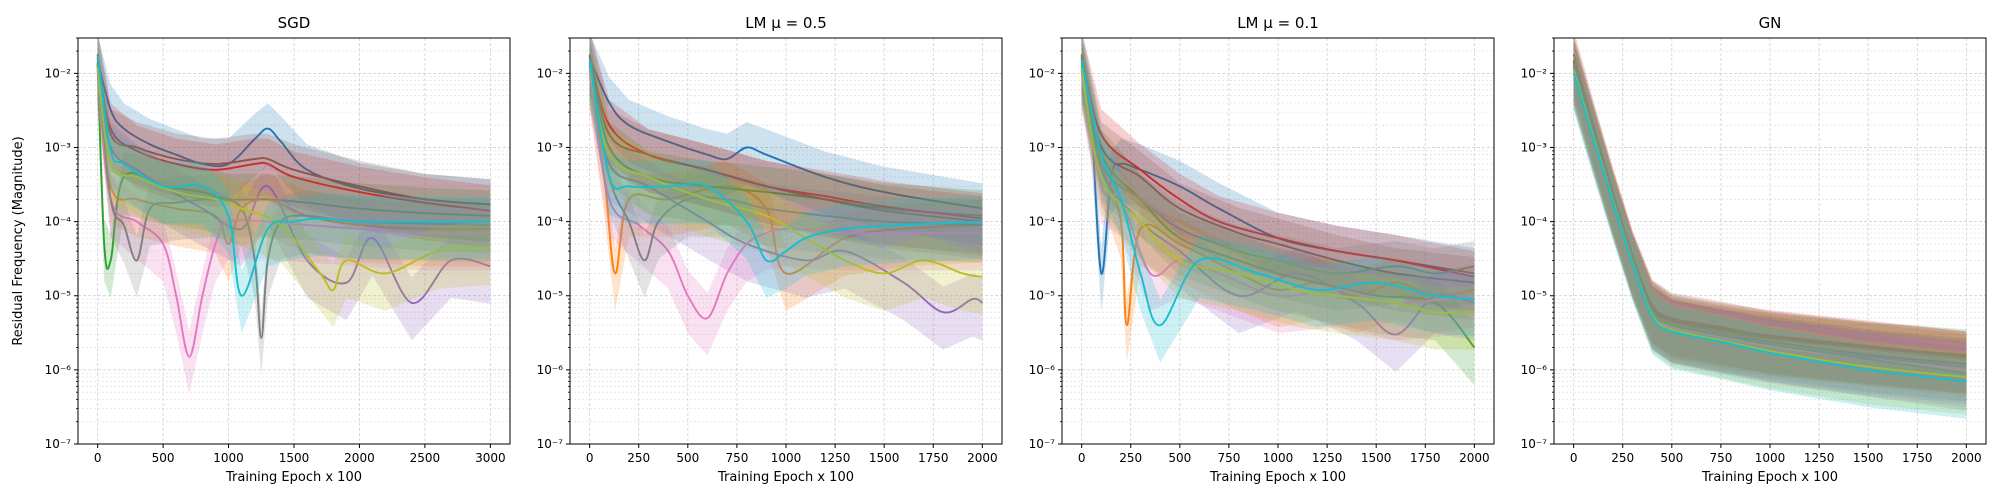 This screenshot has height=500, width=2000. What do you see at coordinates (294, 23) in the screenshot?
I see `panel-title: SGD` at bounding box center [294, 23].